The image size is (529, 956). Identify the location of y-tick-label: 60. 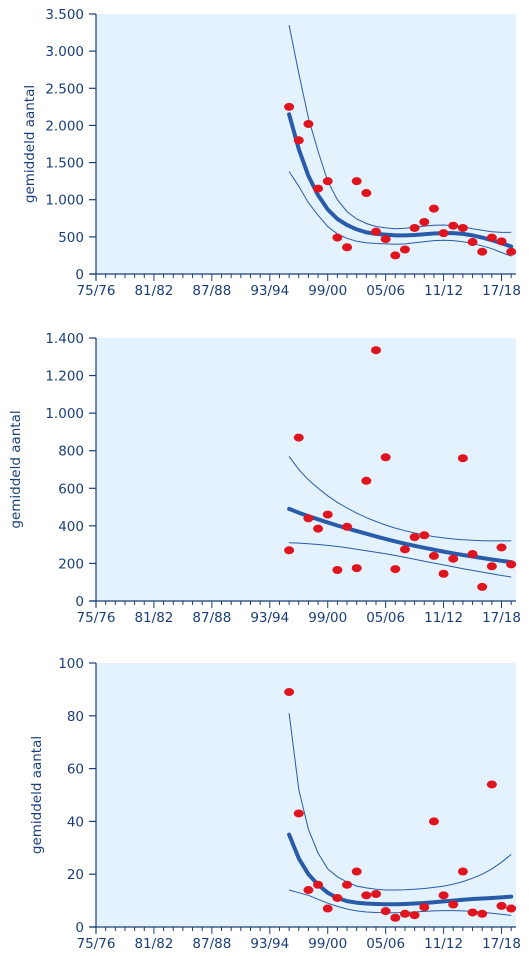
(75, 770).